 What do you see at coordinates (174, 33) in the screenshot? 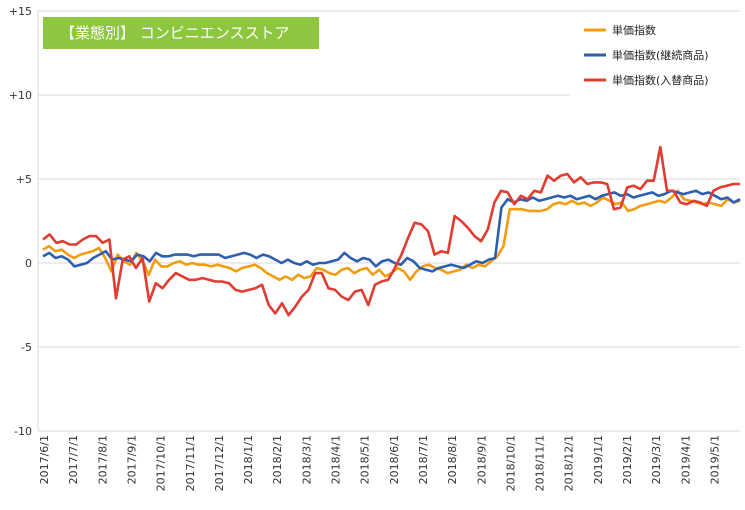
I see `chart-title-text: 【業態別】 コンビニエンスストア` at bounding box center [174, 33].